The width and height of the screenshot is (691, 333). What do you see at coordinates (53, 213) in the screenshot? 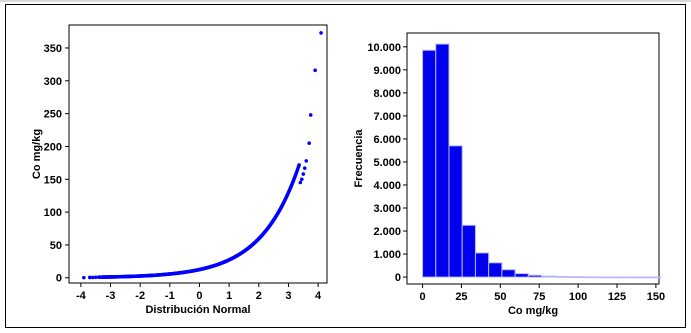
I see `qq-y-tick-label: 100` at bounding box center [53, 213].